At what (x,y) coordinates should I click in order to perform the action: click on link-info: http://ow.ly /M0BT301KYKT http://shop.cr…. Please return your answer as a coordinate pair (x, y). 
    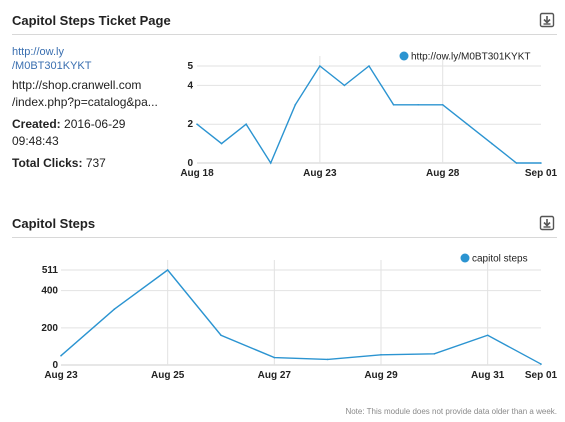
    Looking at the image, I should click on (92, 108).